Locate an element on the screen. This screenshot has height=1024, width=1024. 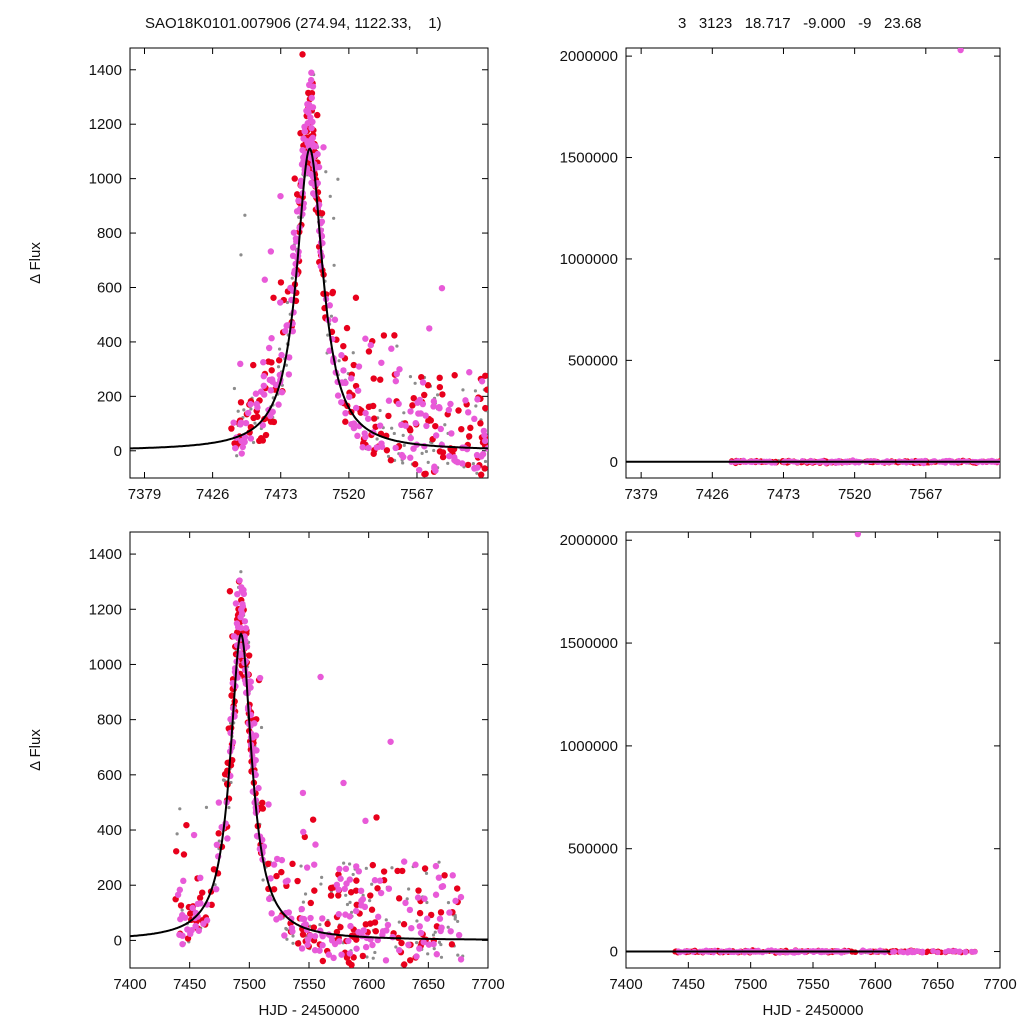
x-tick-label: 7500 is located at coordinates (750, 984).